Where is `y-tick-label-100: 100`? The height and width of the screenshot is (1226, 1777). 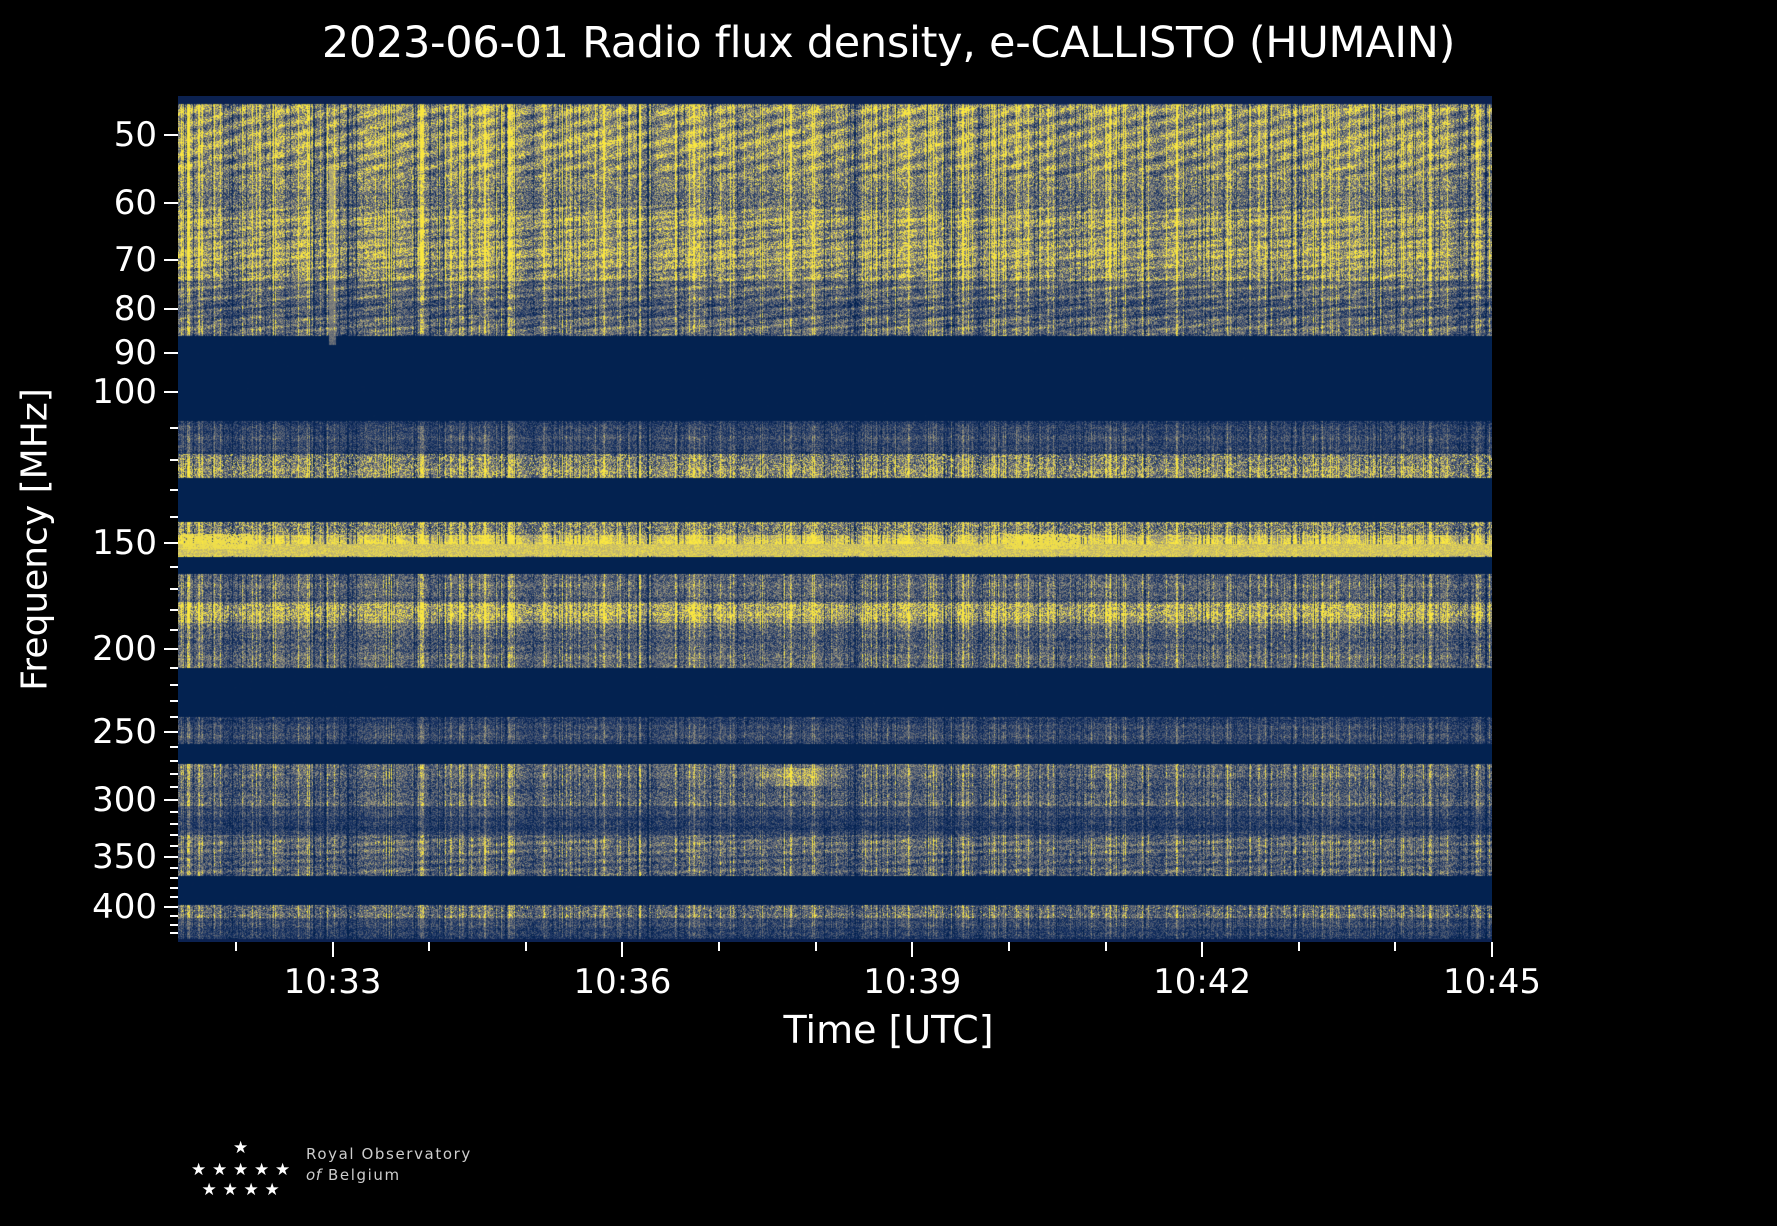
y-tick-label-100: 100 is located at coordinates (124, 392).